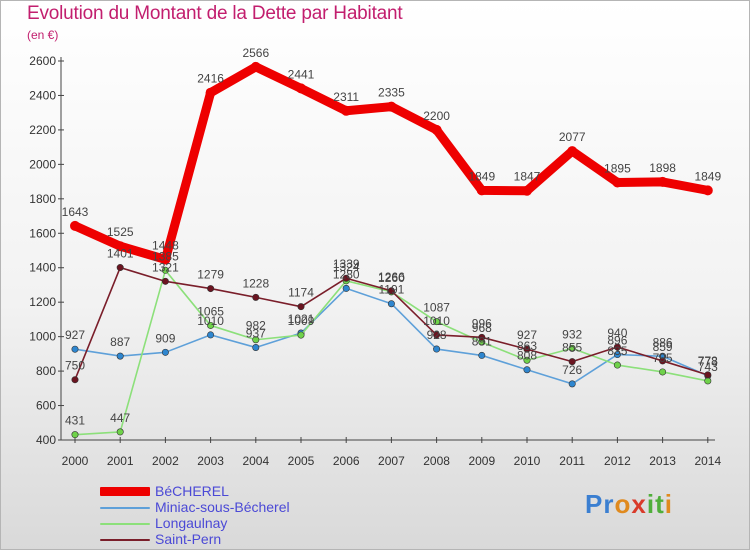  What do you see at coordinates (301, 293) in the screenshot?
I see `data-label: 1174` at bounding box center [301, 293].